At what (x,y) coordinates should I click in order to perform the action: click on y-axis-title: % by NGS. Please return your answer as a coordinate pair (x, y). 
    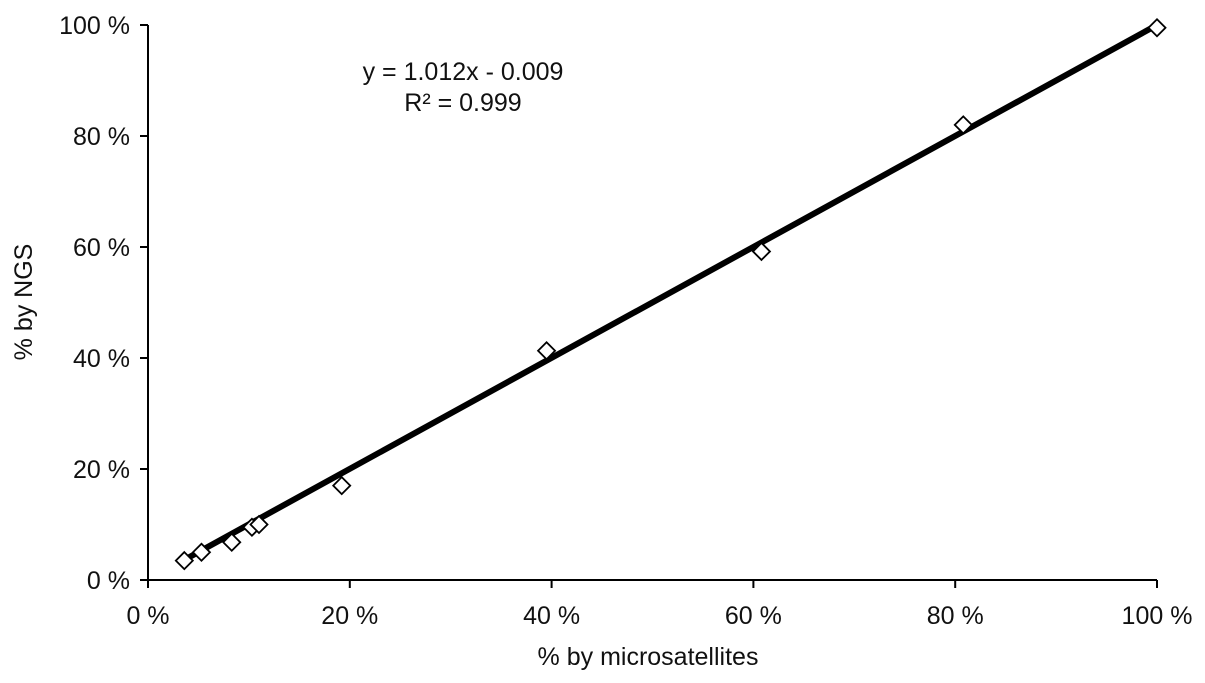
    Looking at the image, I should click on (24, 302).